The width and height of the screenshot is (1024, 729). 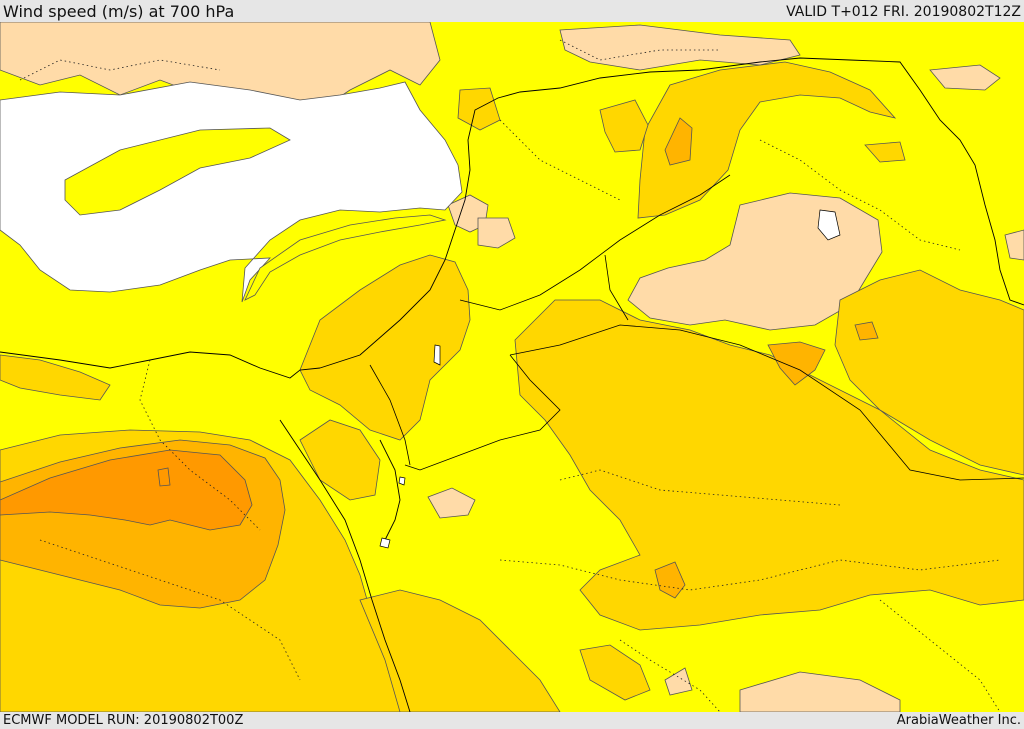 What do you see at coordinates (177, 171) in the screenshot?
I see `sea-wind-band` at bounding box center [177, 171].